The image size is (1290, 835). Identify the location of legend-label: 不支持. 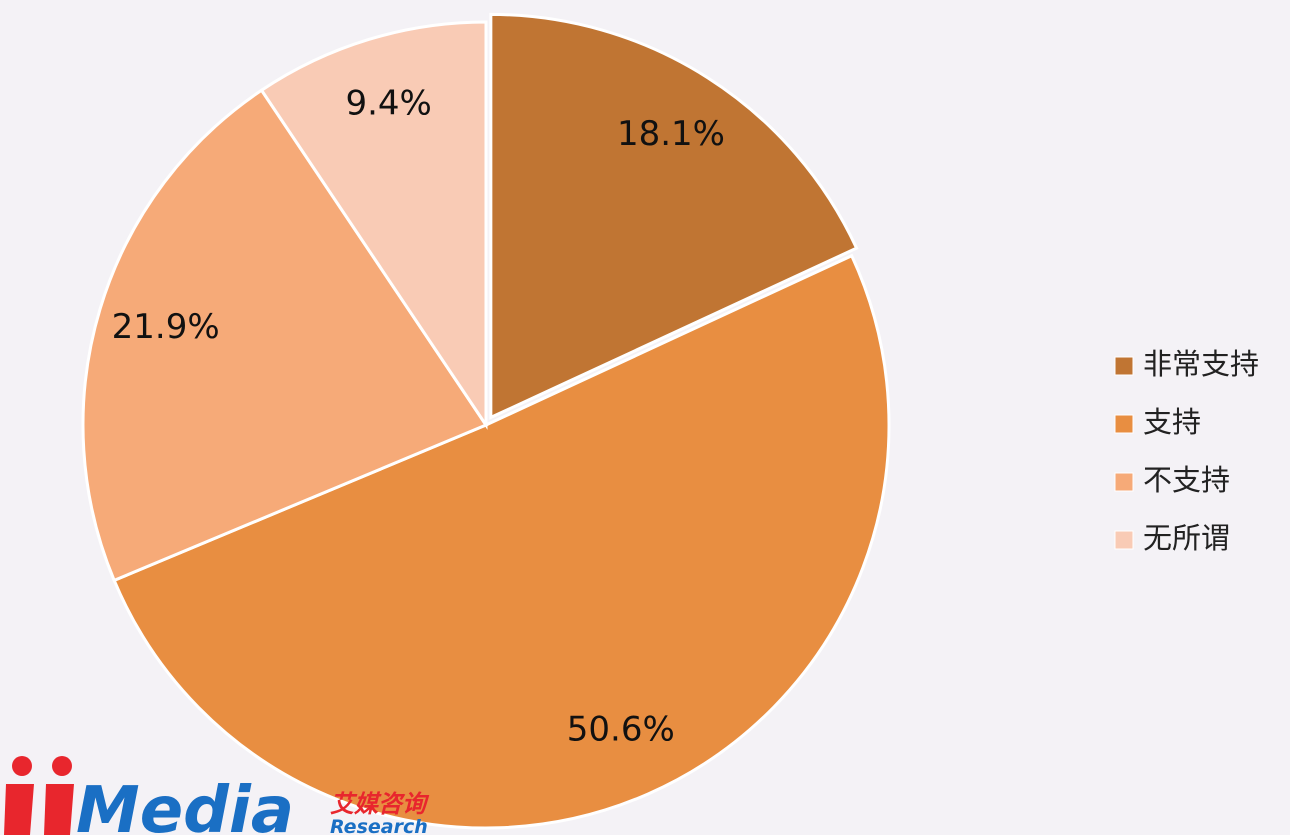
(1186, 480).